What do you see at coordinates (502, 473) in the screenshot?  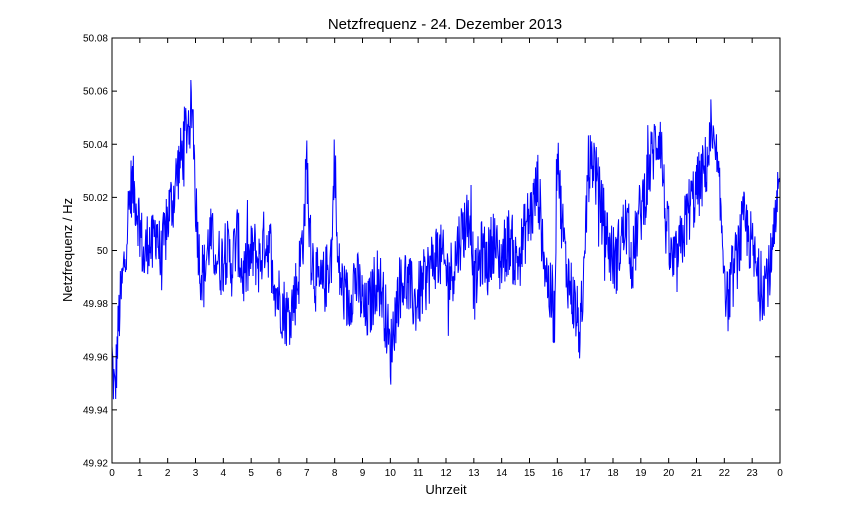 I see `x-tick-label: 14` at bounding box center [502, 473].